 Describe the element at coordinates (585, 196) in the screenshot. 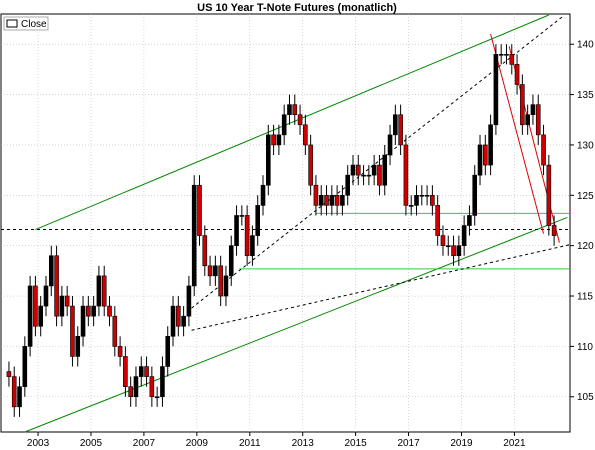

I see `y-tick-label: 125` at that location.